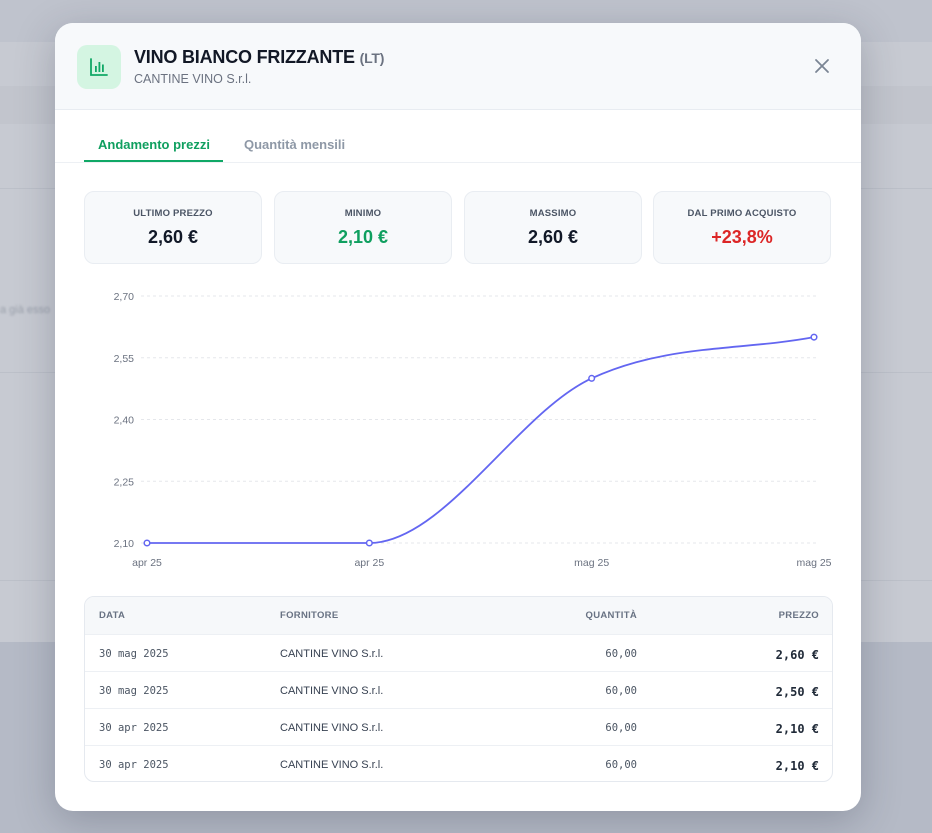 The image size is (932, 833). I want to click on column-header-price: PREZZO, so click(798, 615).